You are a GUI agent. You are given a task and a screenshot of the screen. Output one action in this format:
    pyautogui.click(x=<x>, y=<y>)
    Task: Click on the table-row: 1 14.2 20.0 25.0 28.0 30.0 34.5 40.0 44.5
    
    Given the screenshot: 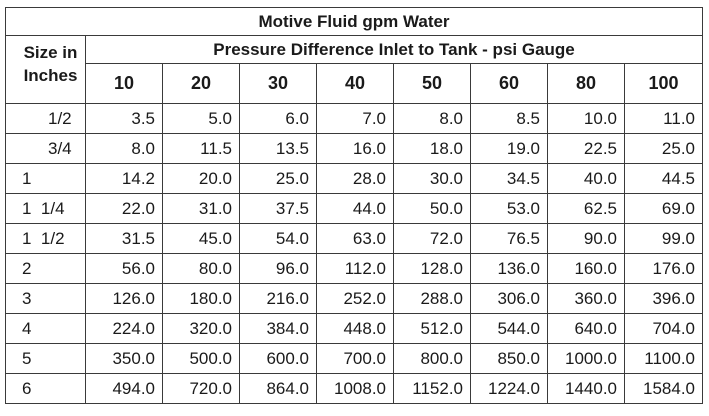 What is the action you would take?
    pyautogui.click(x=354, y=178)
    